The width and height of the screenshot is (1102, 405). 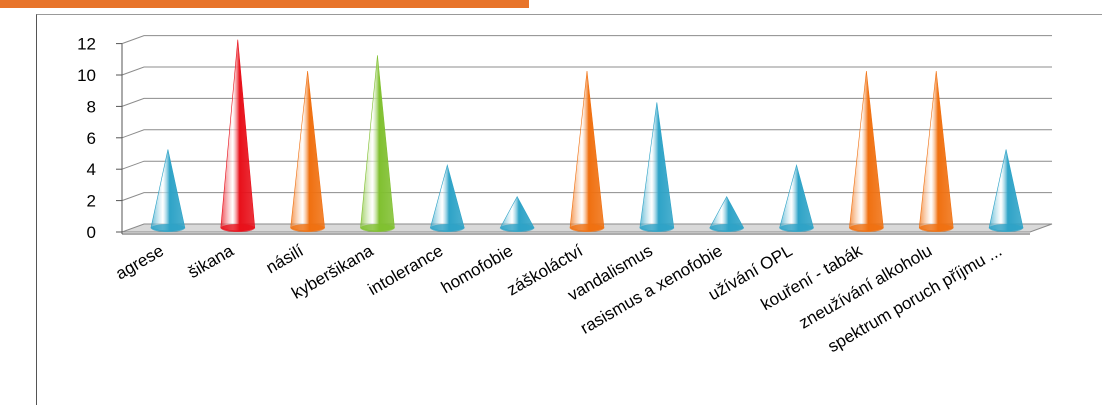 What do you see at coordinates (91, 106) in the screenshot?
I see `y-tick-label: 8` at bounding box center [91, 106].